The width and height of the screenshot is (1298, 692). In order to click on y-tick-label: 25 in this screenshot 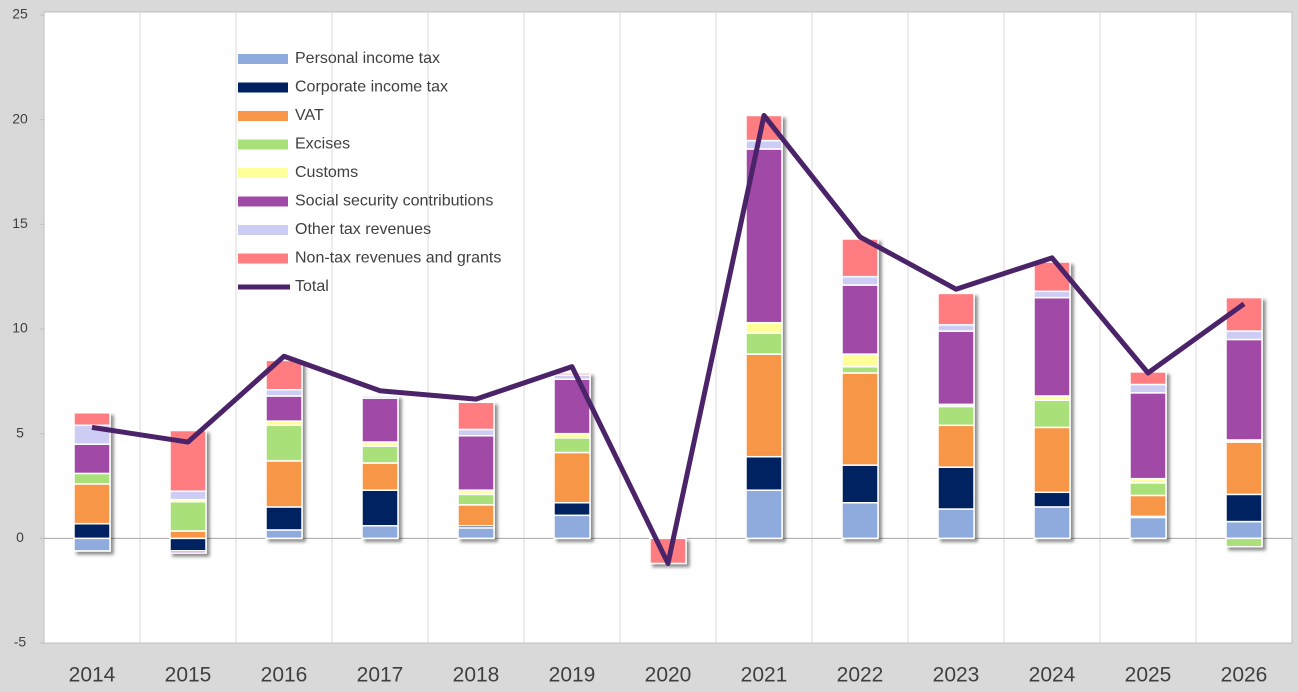, I will do `click(20, 14)`.